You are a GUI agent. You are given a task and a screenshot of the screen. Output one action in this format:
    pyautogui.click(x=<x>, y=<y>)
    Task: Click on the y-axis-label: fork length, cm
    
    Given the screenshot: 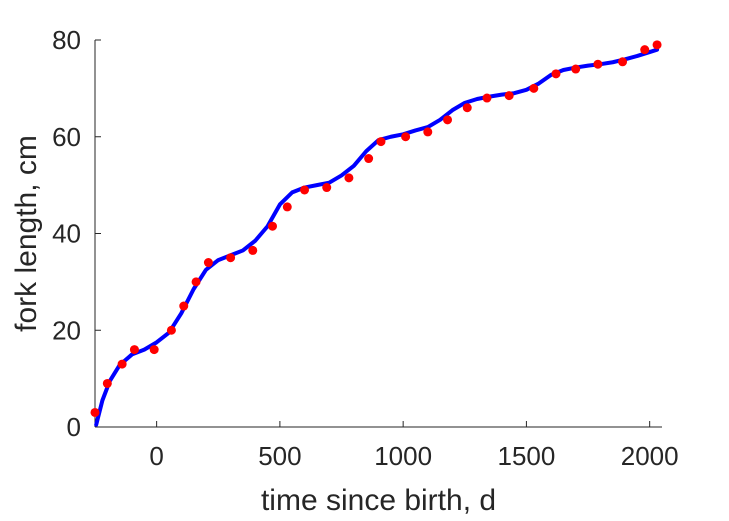 What is the action you would take?
    pyautogui.click(x=26, y=233)
    